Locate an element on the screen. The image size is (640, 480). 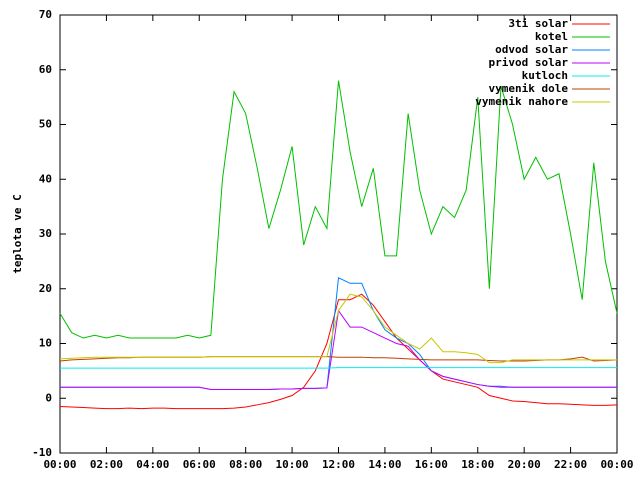
y-tick-label: 0 is located at coordinates (48, 397).